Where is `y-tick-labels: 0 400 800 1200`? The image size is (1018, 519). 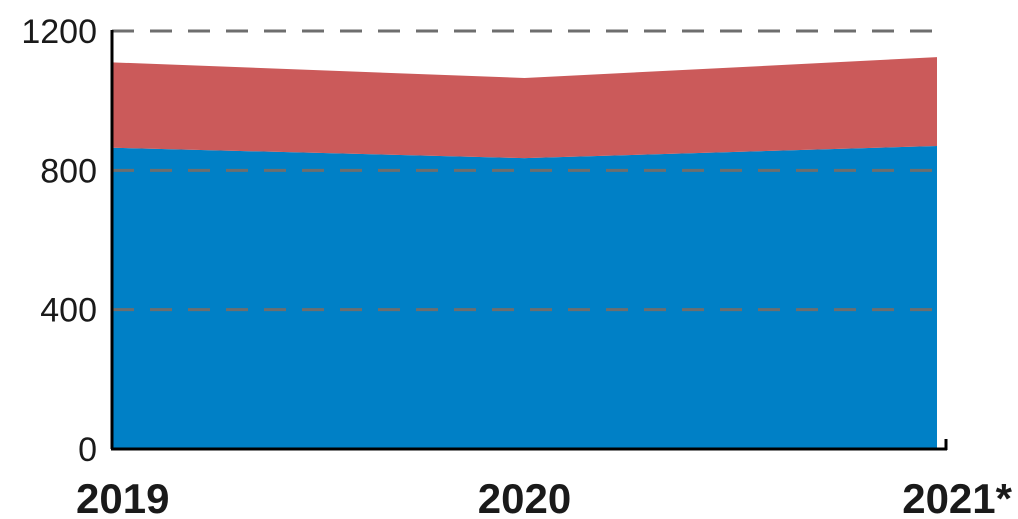
y-tick-labels: 0 400 800 1200 is located at coordinates (59, 241).